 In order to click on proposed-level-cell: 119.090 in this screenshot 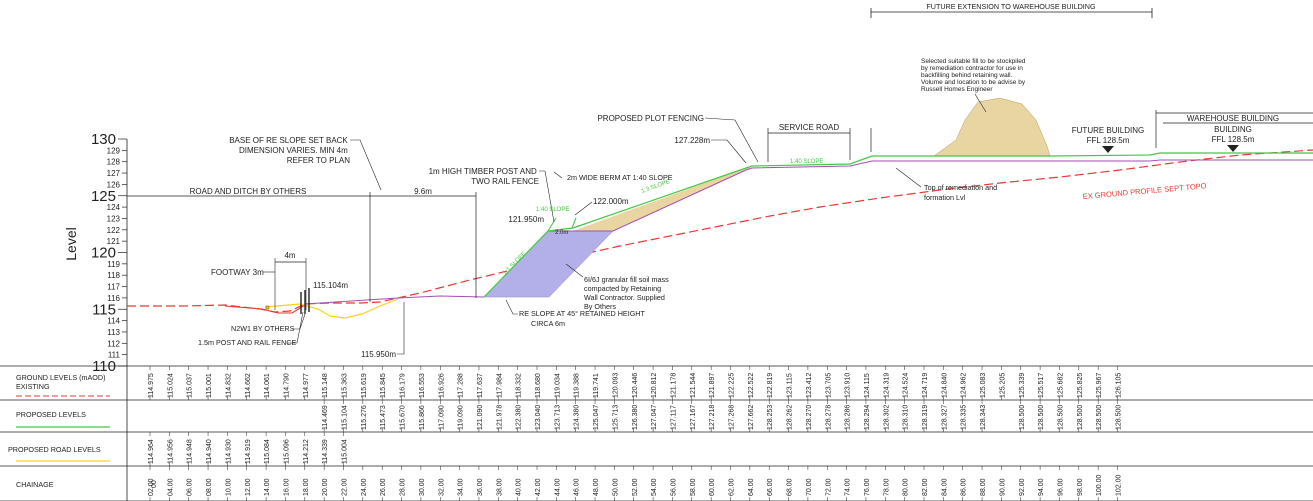, I will do `click(461, 417)`.